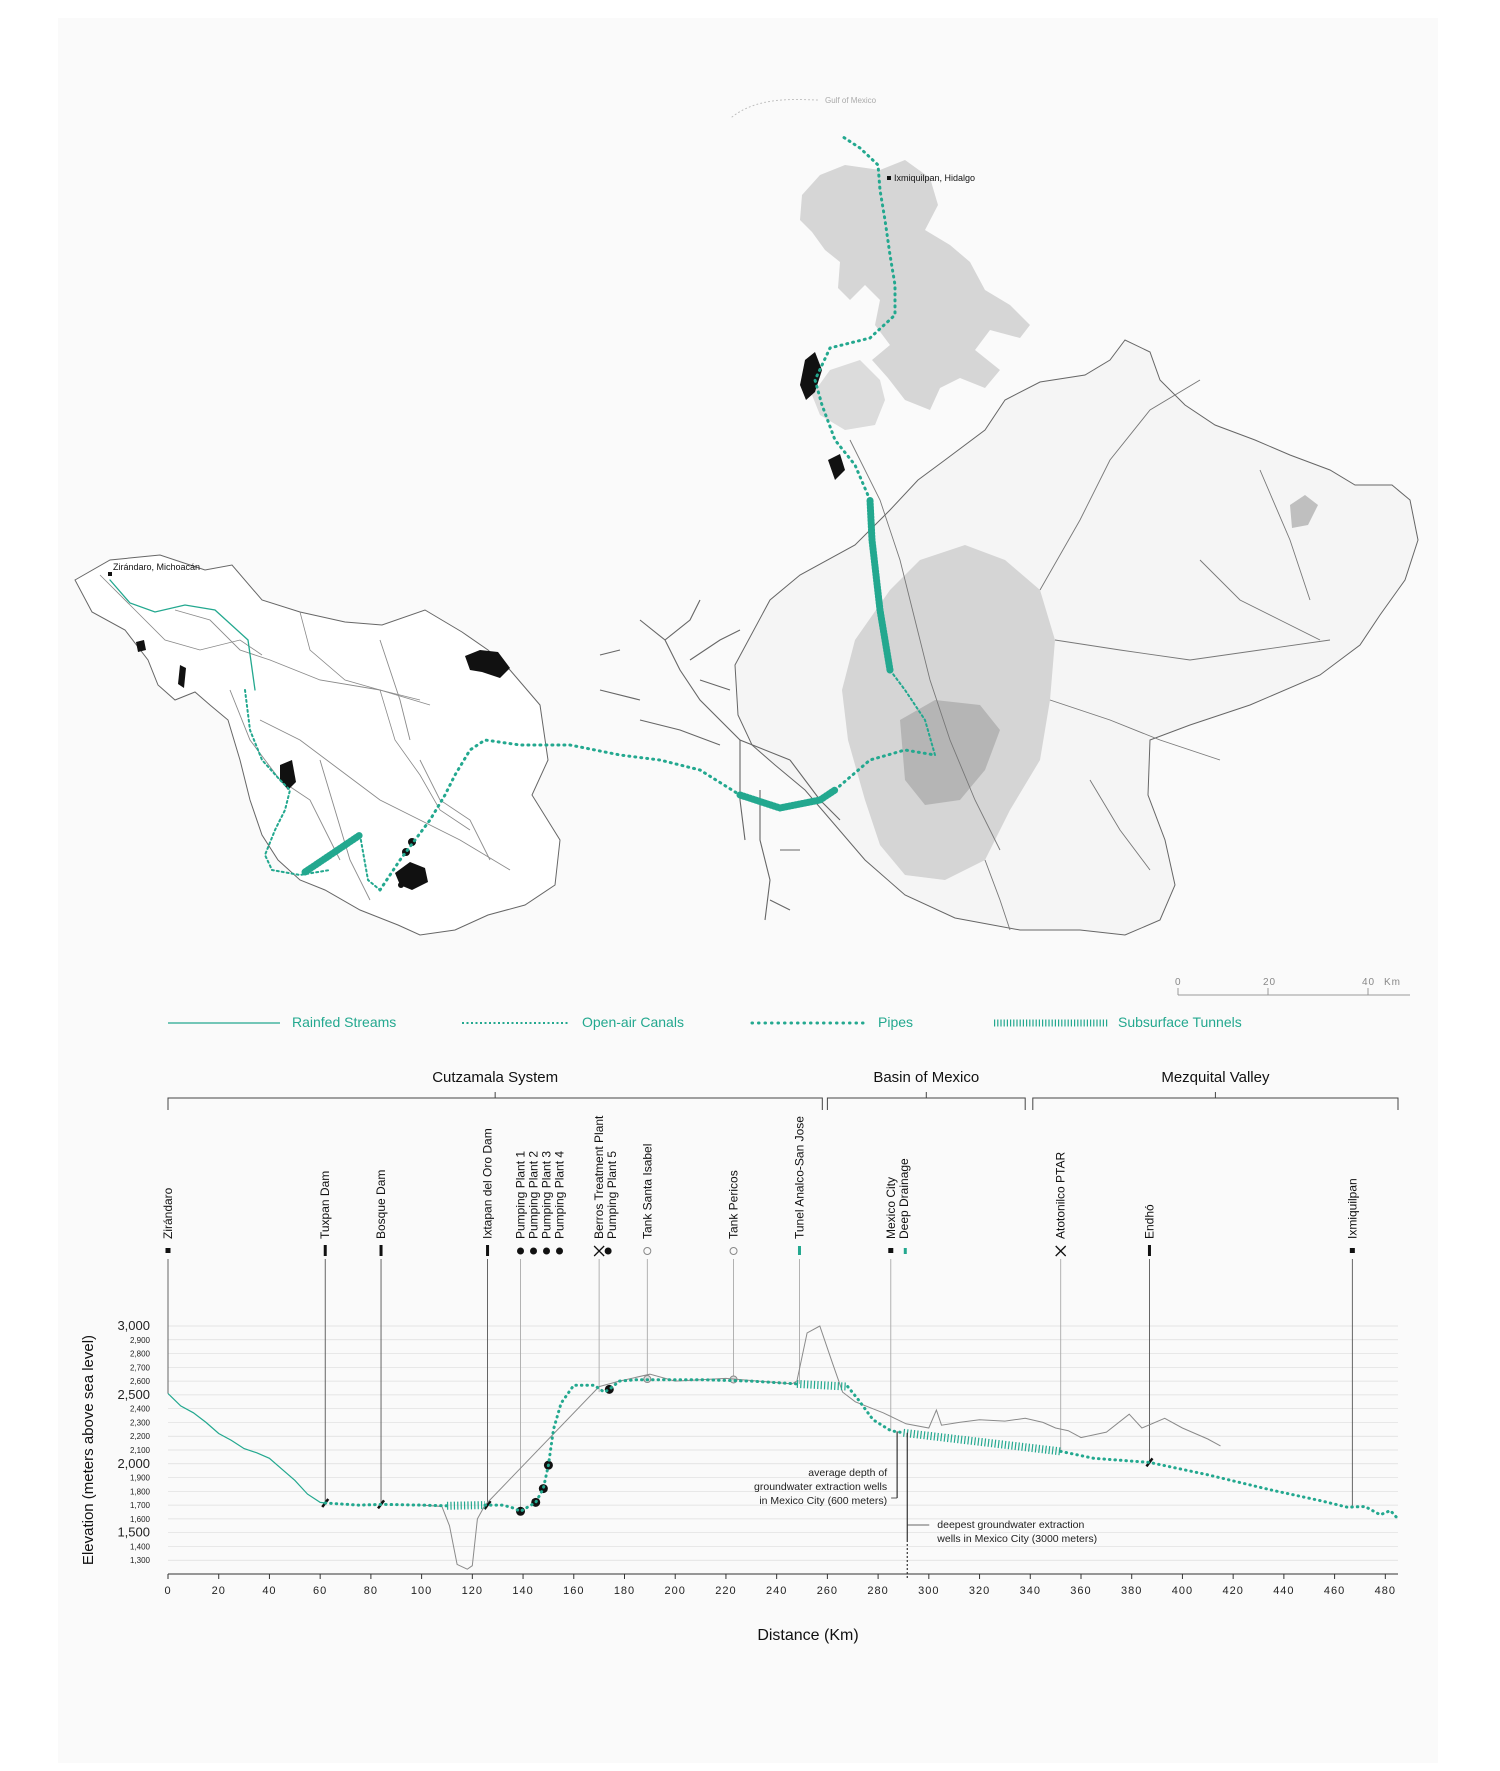 This screenshot has width=1500, height=1771. I want to click on route-series-solid, so click(246, 1448).